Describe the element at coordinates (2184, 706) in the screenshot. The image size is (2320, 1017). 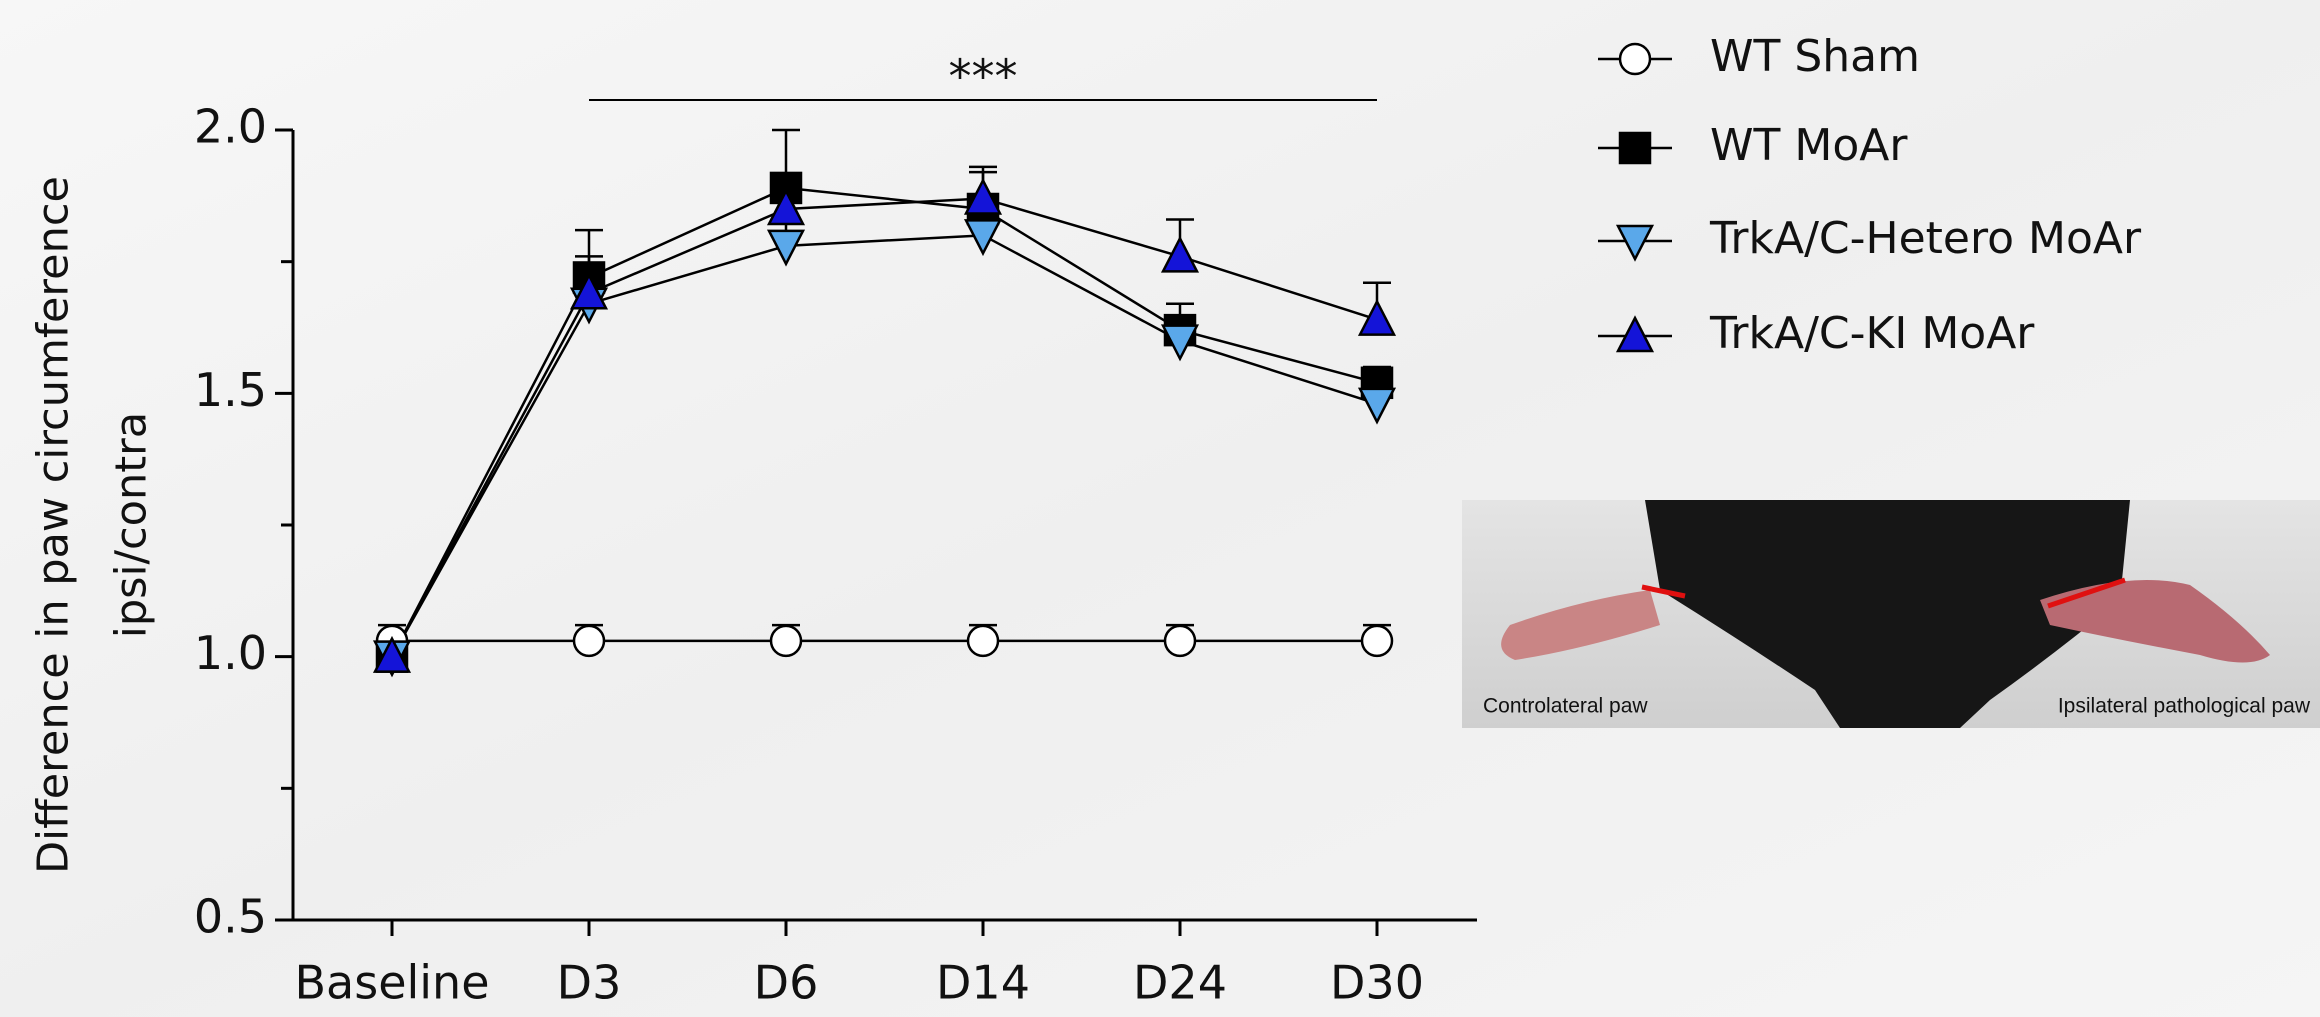
I see `photo-label: Ipsilateral pathological paw` at that location.